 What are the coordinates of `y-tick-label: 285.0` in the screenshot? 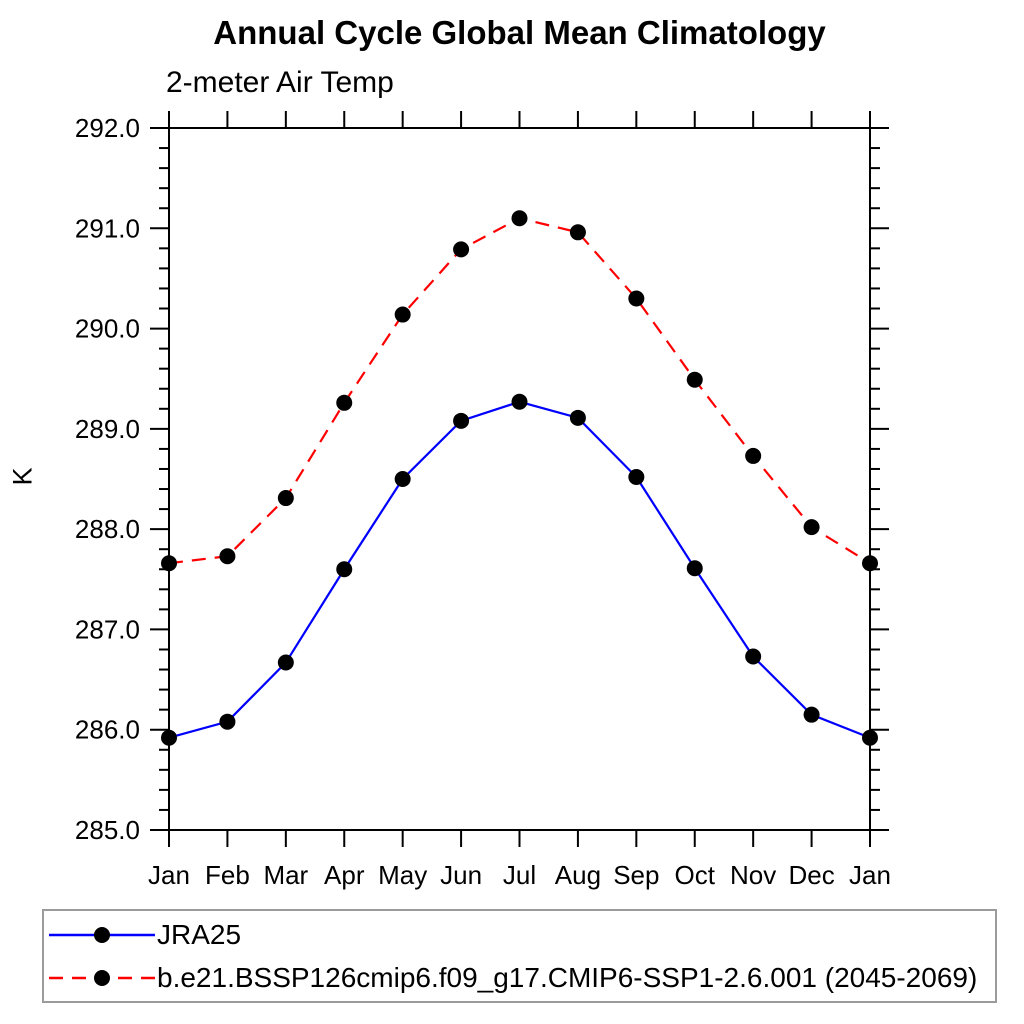 It's located at (107, 830).